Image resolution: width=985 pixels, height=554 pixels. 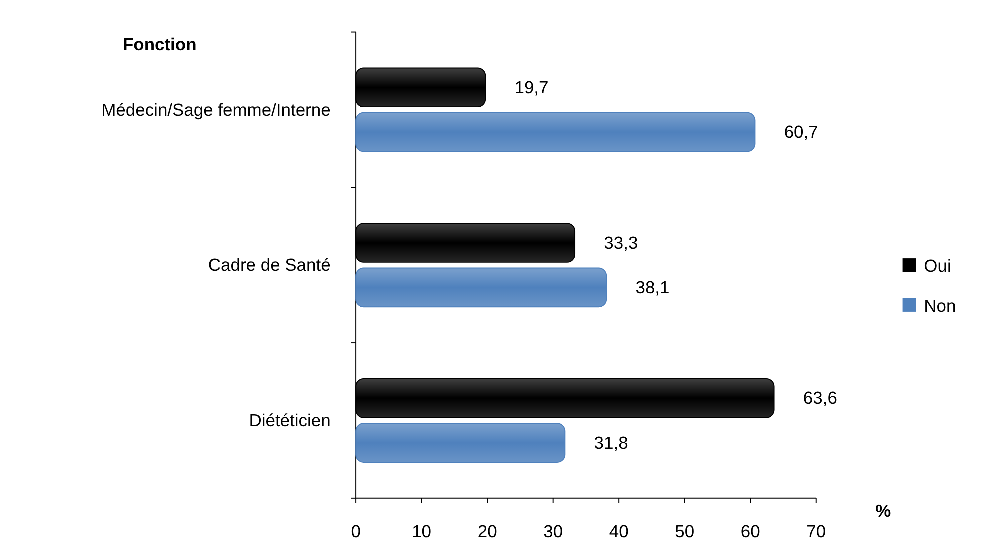 What do you see at coordinates (884, 510) in the screenshot?
I see `x-axis-title: %` at bounding box center [884, 510].